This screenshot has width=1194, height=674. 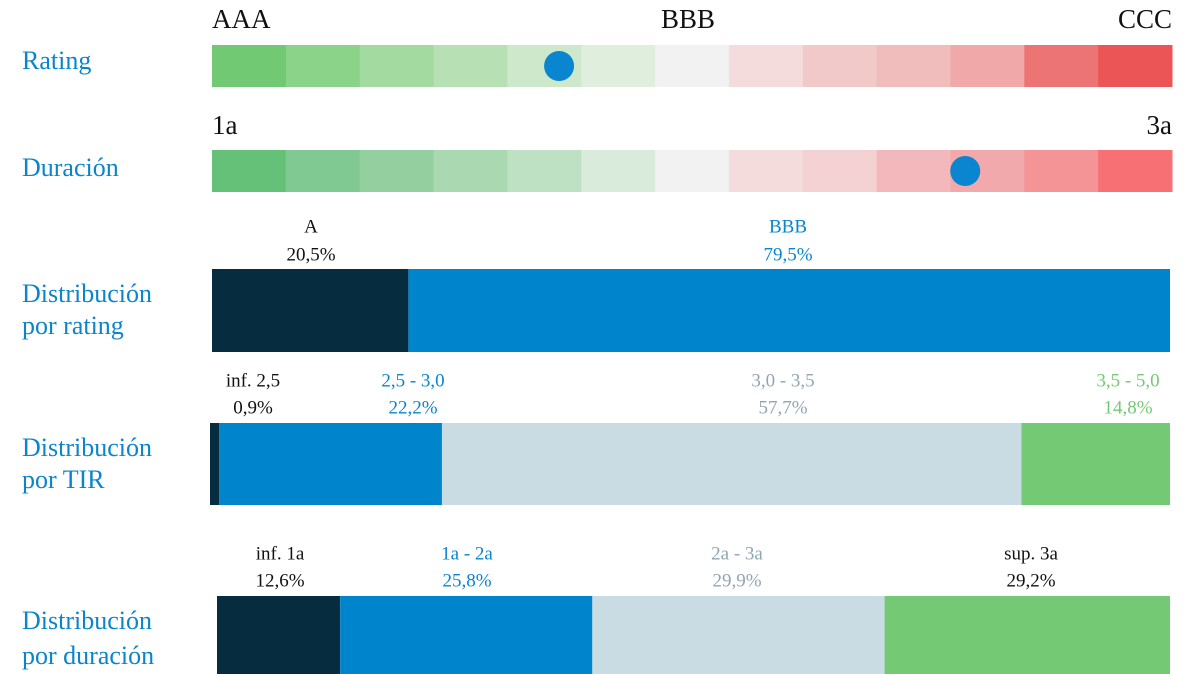 What do you see at coordinates (1160, 125) in the screenshot?
I see `scale-label: 3a` at bounding box center [1160, 125].